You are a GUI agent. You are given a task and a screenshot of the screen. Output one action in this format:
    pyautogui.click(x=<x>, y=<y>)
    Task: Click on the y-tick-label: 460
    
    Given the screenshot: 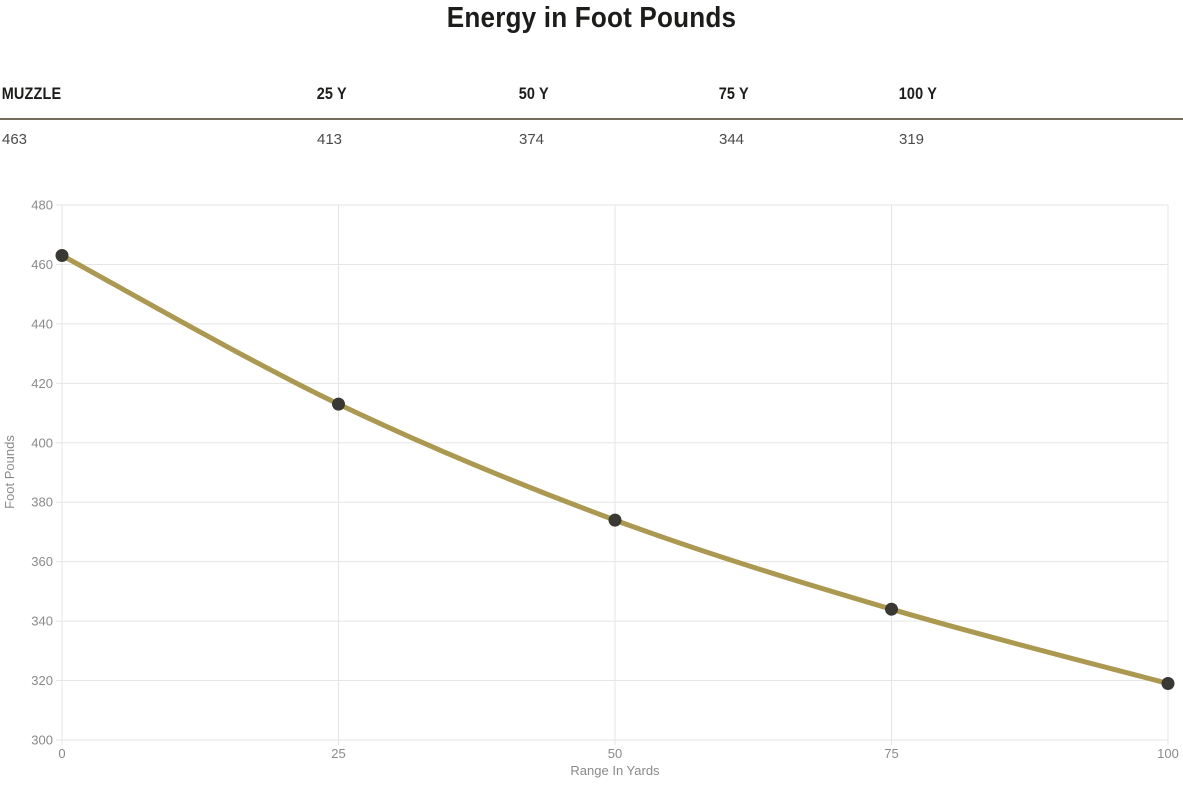 What is the action you would take?
    pyautogui.click(x=42, y=264)
    